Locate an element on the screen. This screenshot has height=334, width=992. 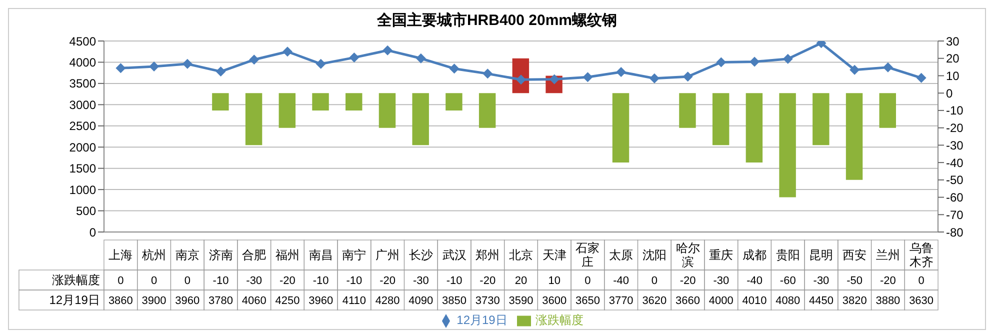
y-tick-label: 4000 is located at coordinates (82, 62).